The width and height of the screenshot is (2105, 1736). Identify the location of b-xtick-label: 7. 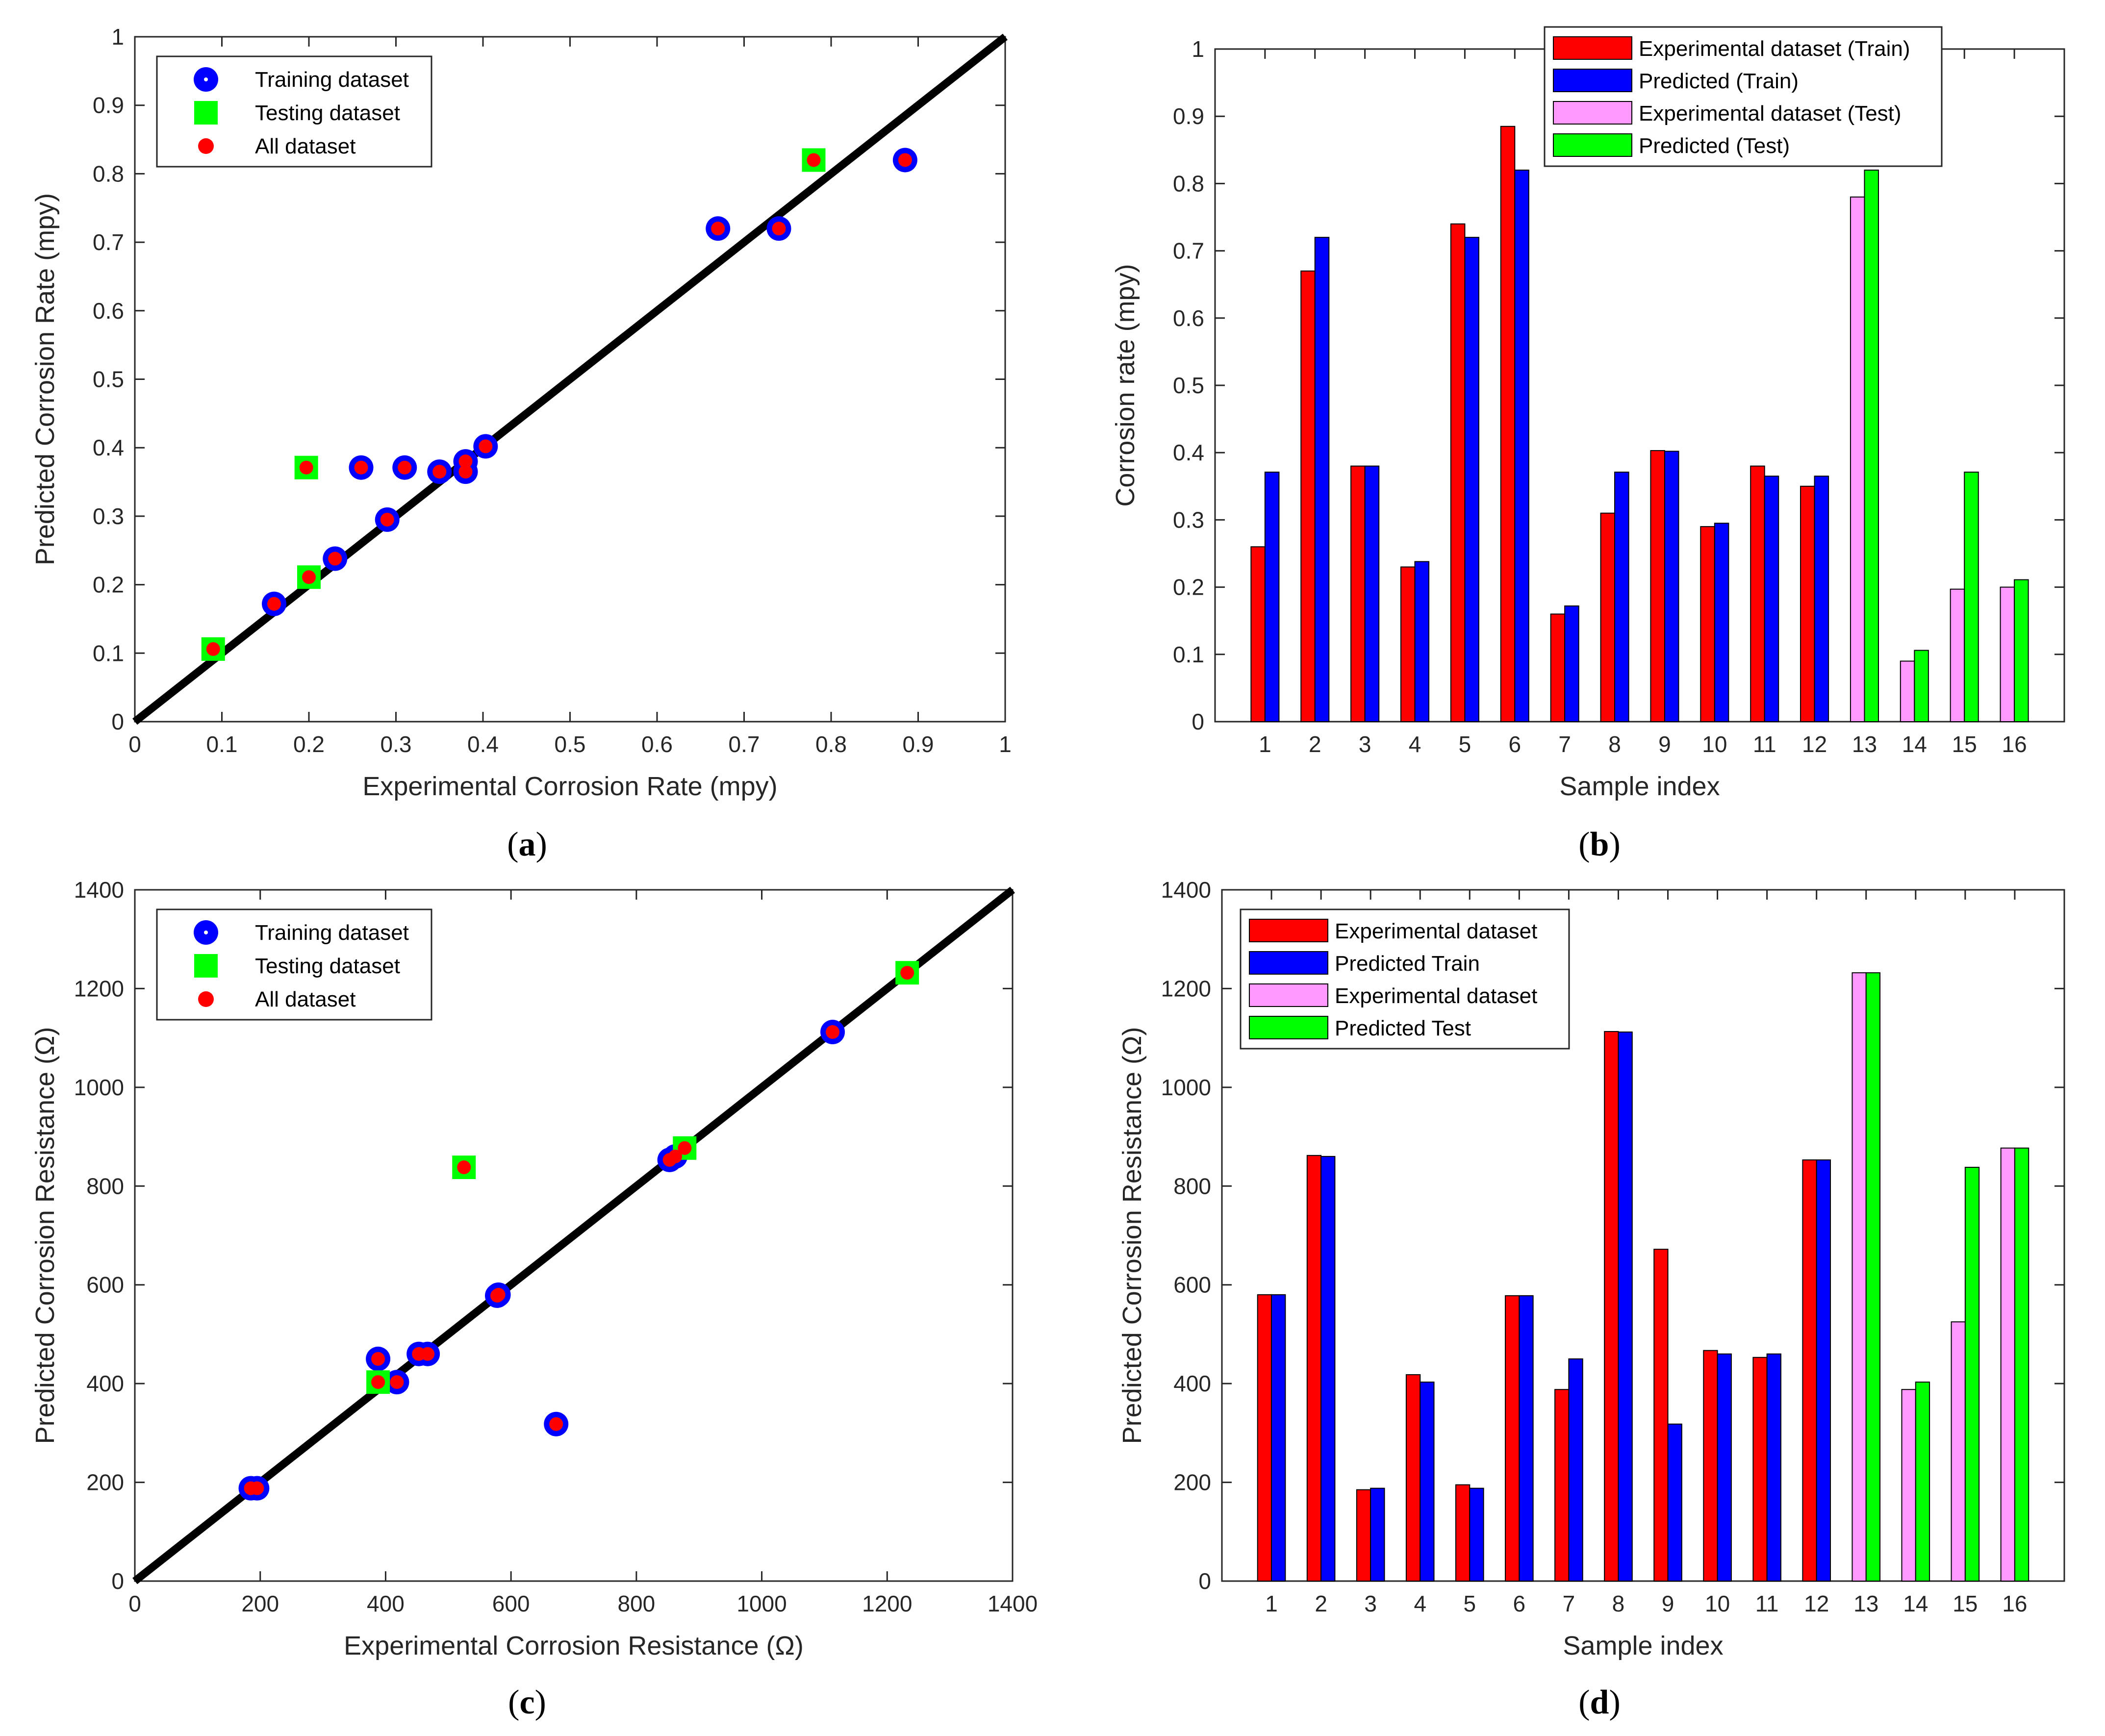
(1564, 744).